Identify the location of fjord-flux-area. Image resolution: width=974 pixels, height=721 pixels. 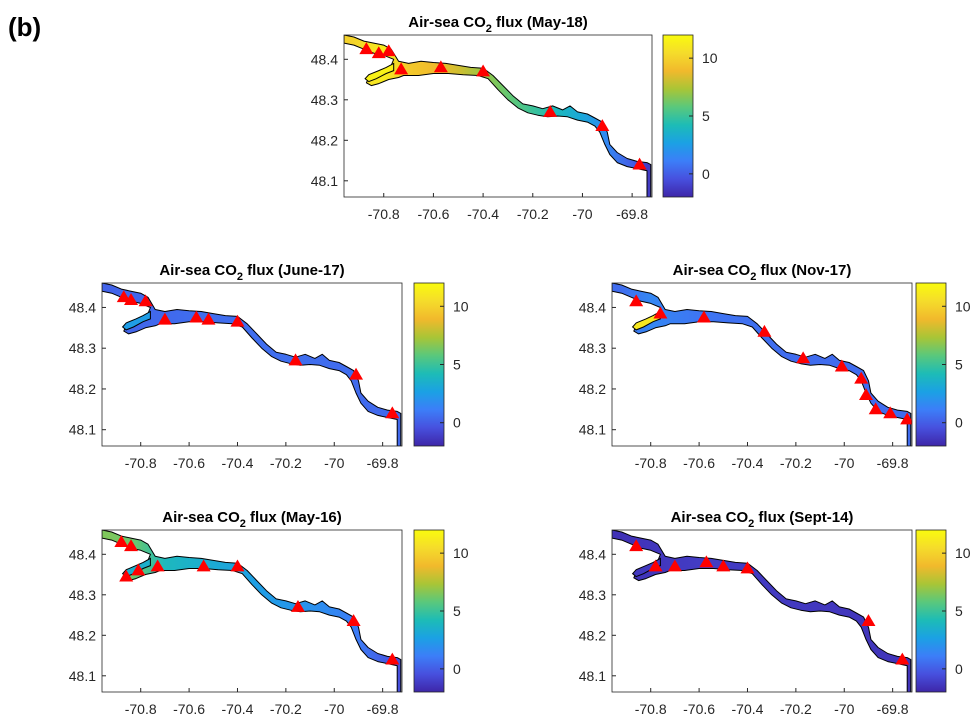
(498, 116).